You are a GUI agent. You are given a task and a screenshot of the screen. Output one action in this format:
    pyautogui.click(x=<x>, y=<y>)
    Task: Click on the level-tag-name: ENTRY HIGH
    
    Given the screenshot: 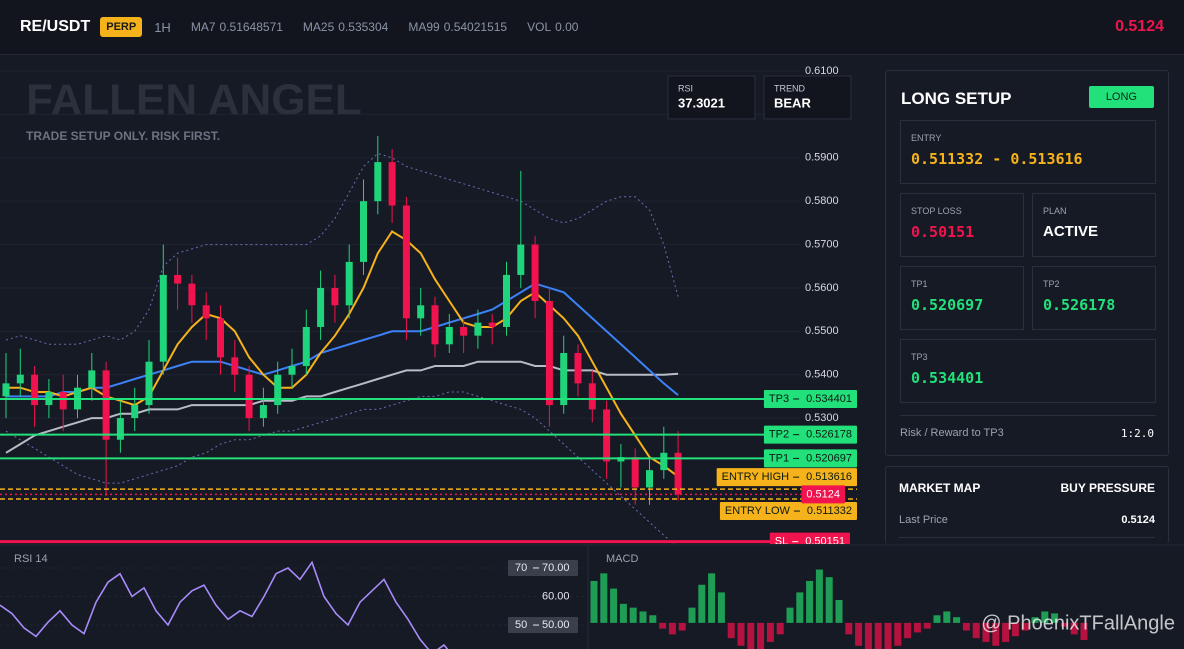 What is the action you would take?
    pyautogui.click(x=755, y=477)
    